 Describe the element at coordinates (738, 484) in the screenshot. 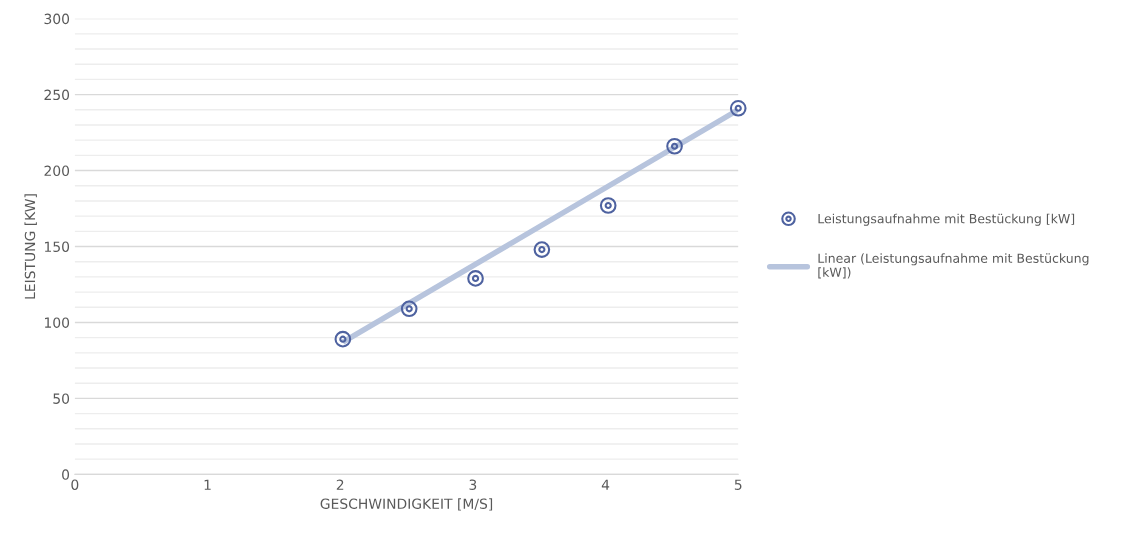

I see `x-tick-label: 5` at that location.